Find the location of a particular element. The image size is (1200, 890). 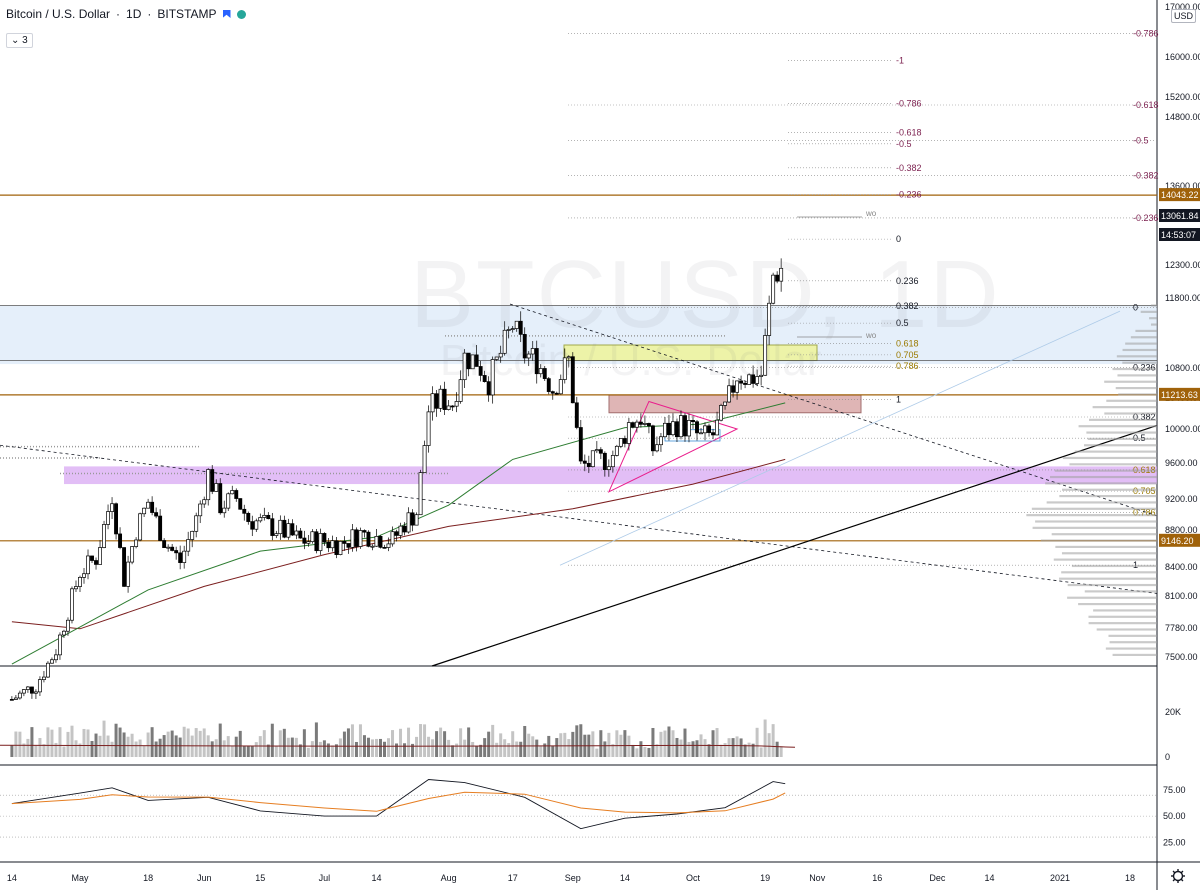

price-tag-resistance: 14043.22 is located at coordinates (1180, 195).